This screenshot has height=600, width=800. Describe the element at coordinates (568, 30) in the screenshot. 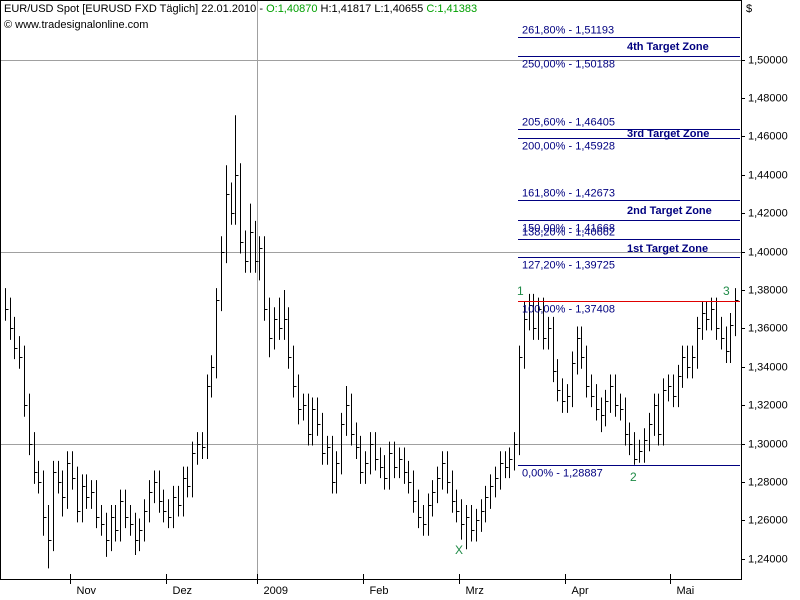

I see `fib-label: 261,80% - 1,51193` at that location.